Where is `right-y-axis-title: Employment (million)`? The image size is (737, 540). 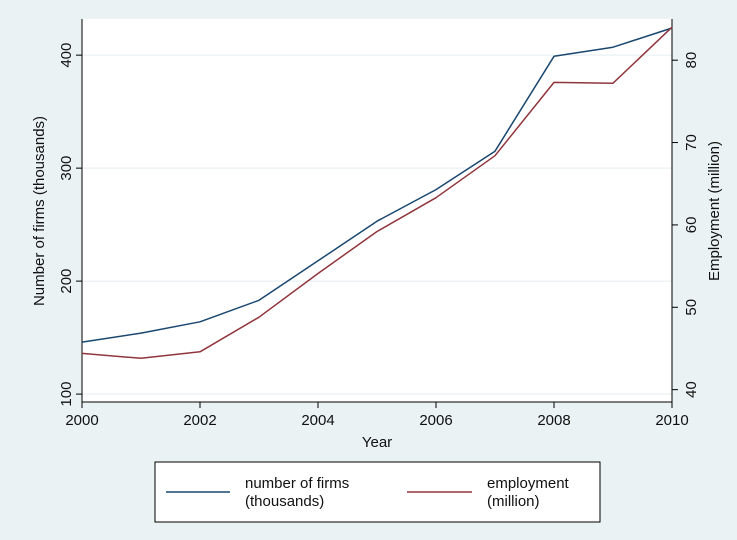
right-y-axis-title: Employment (million) is located at coordinates (714, 211).